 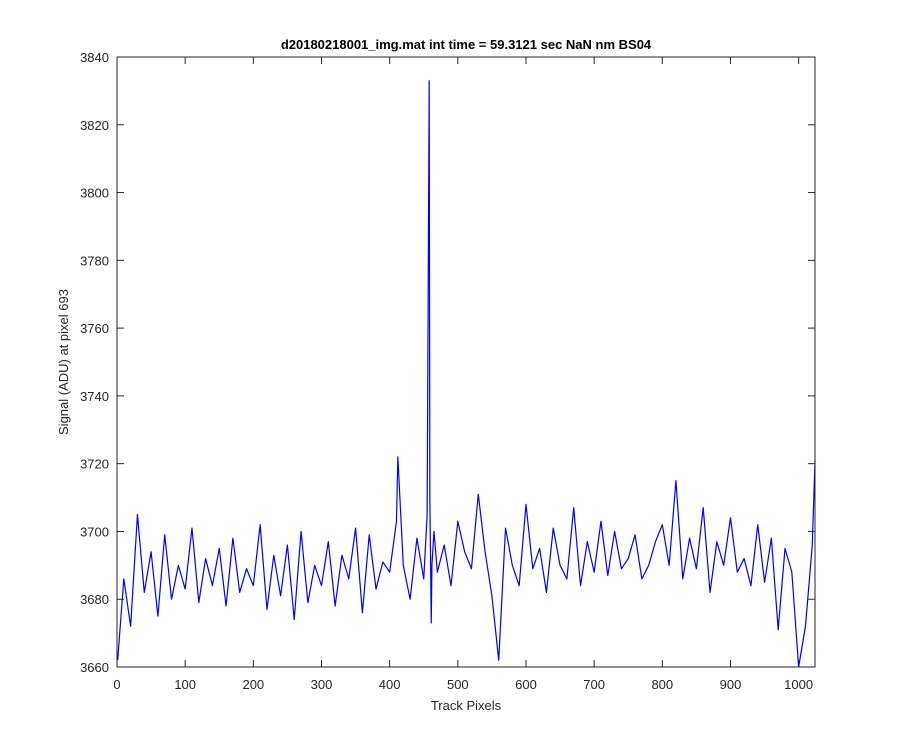 What do you see at coordinates (94, 667) in the screenshot?
I see `y-tick-label: 3660` at bounding box center [94, 667].